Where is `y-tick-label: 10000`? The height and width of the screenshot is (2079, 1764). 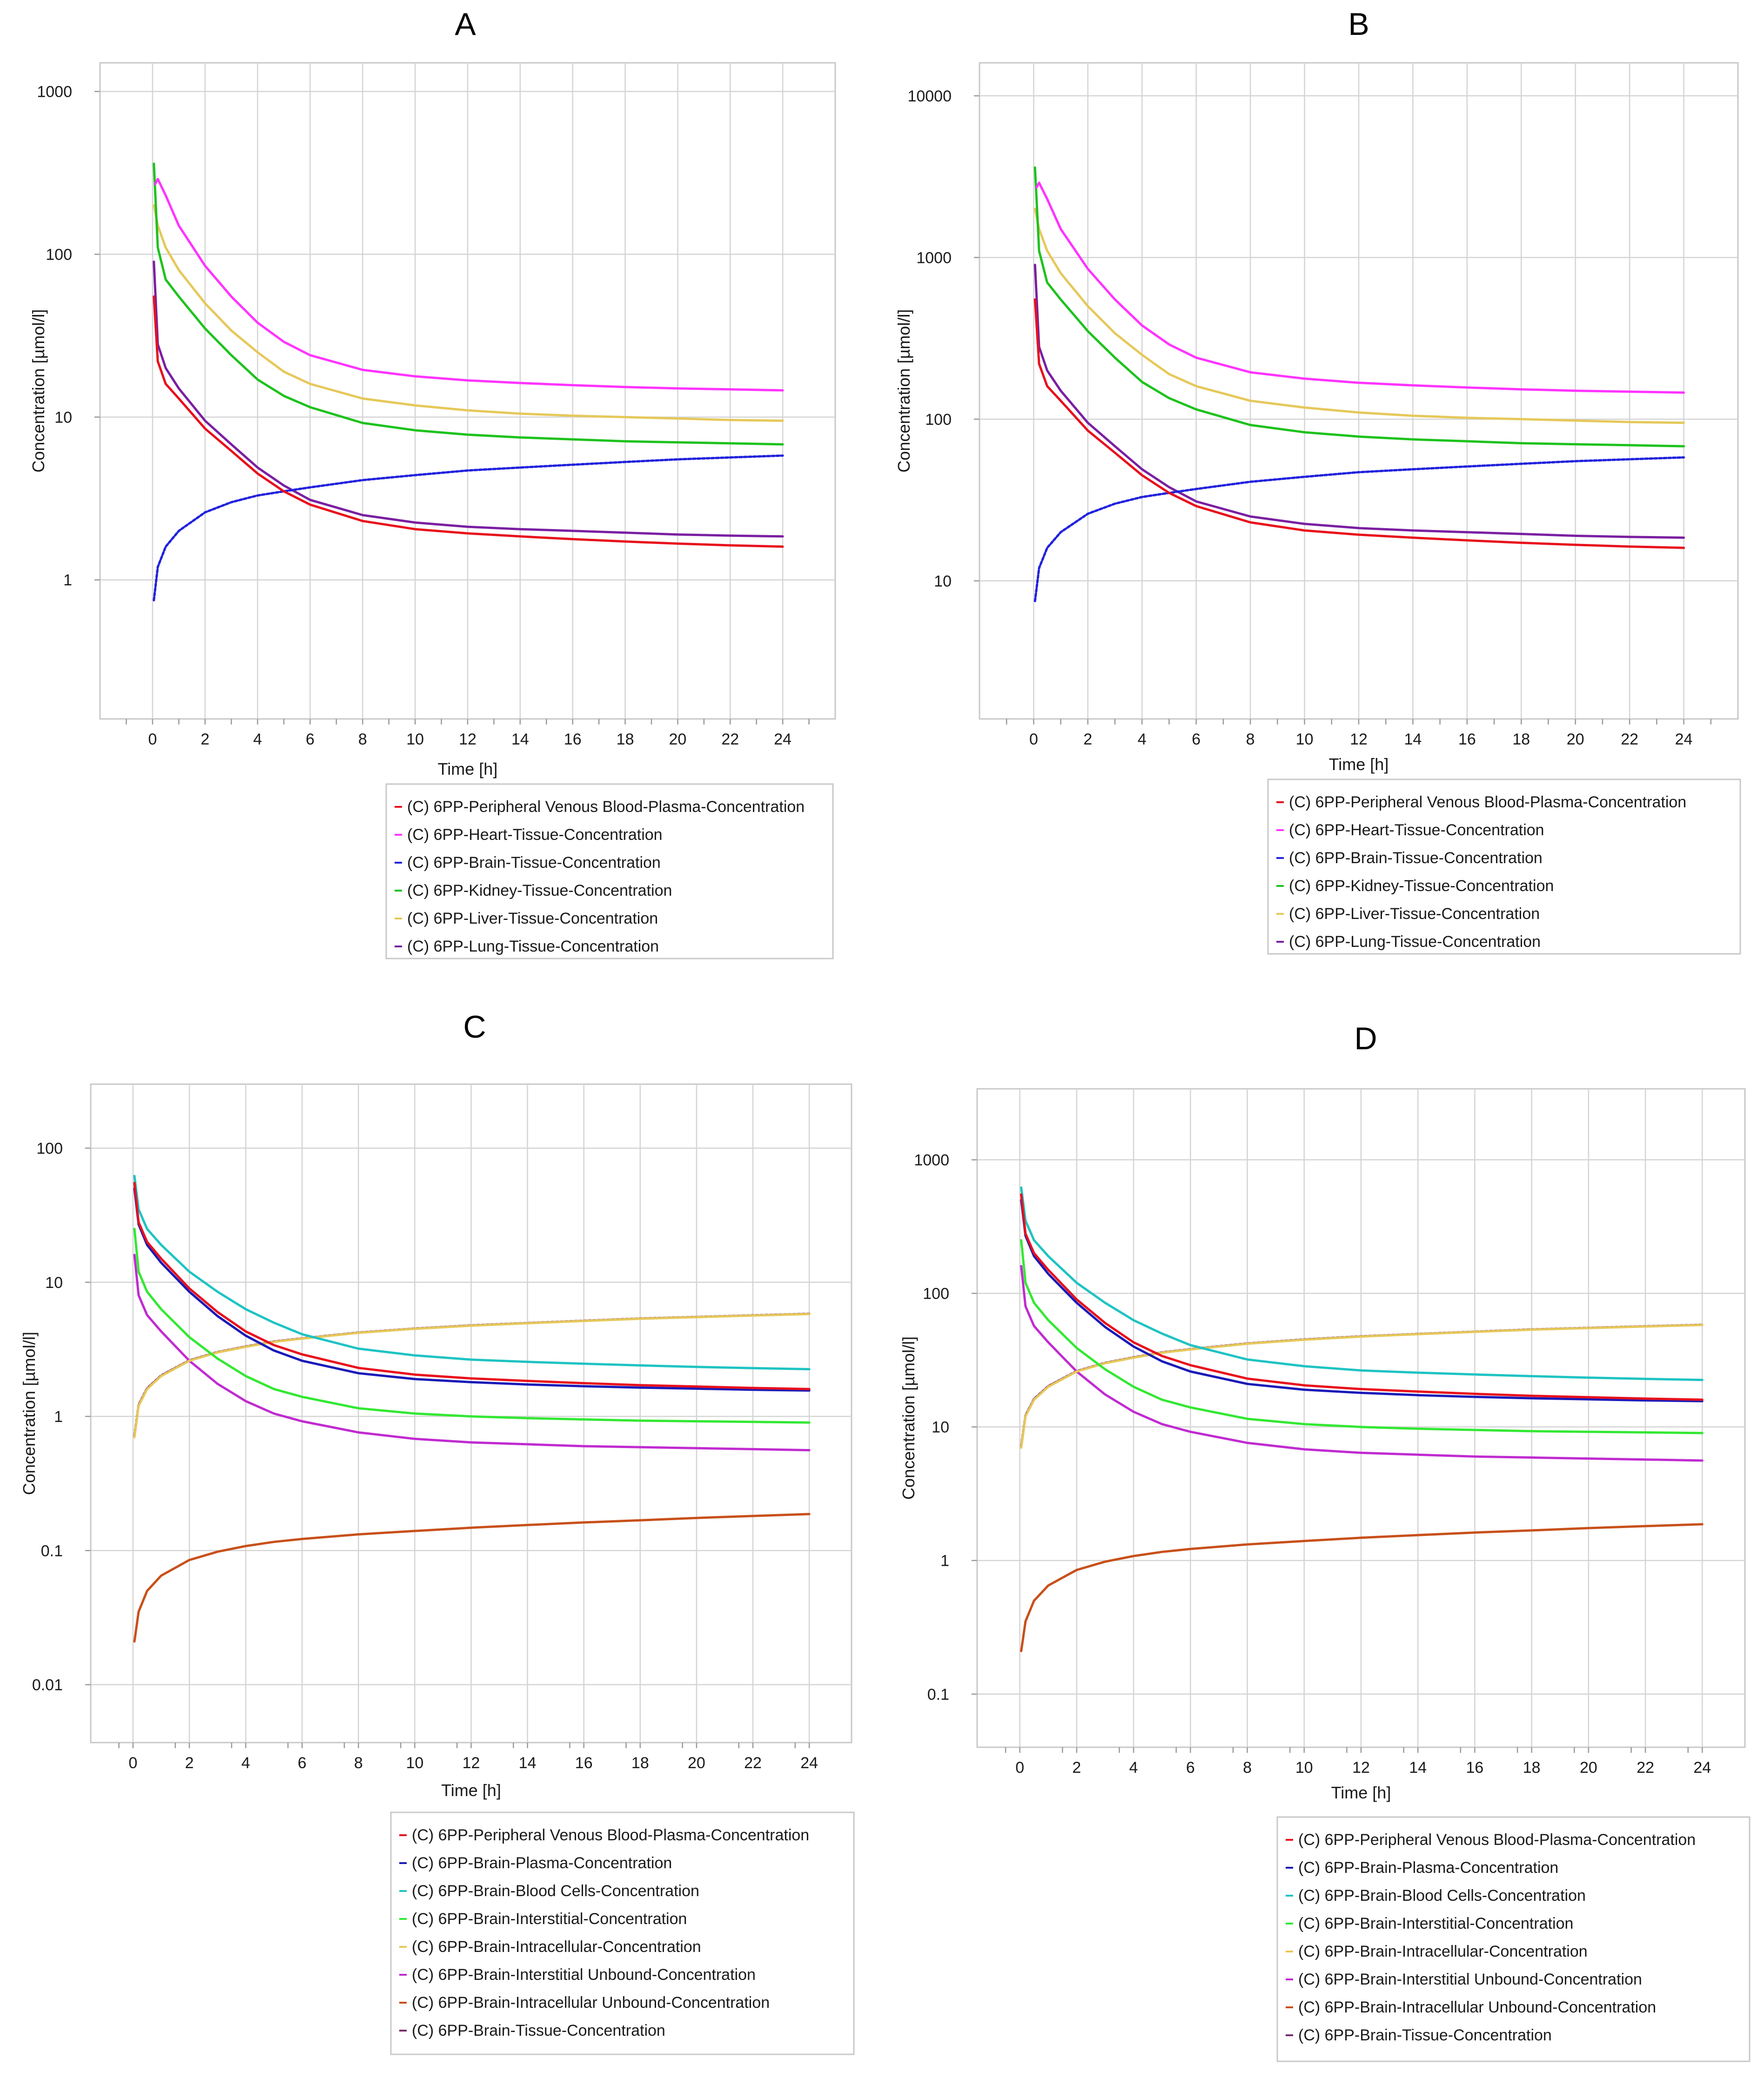 y-tick-label: 10000 is located at coordinates (929, 96).